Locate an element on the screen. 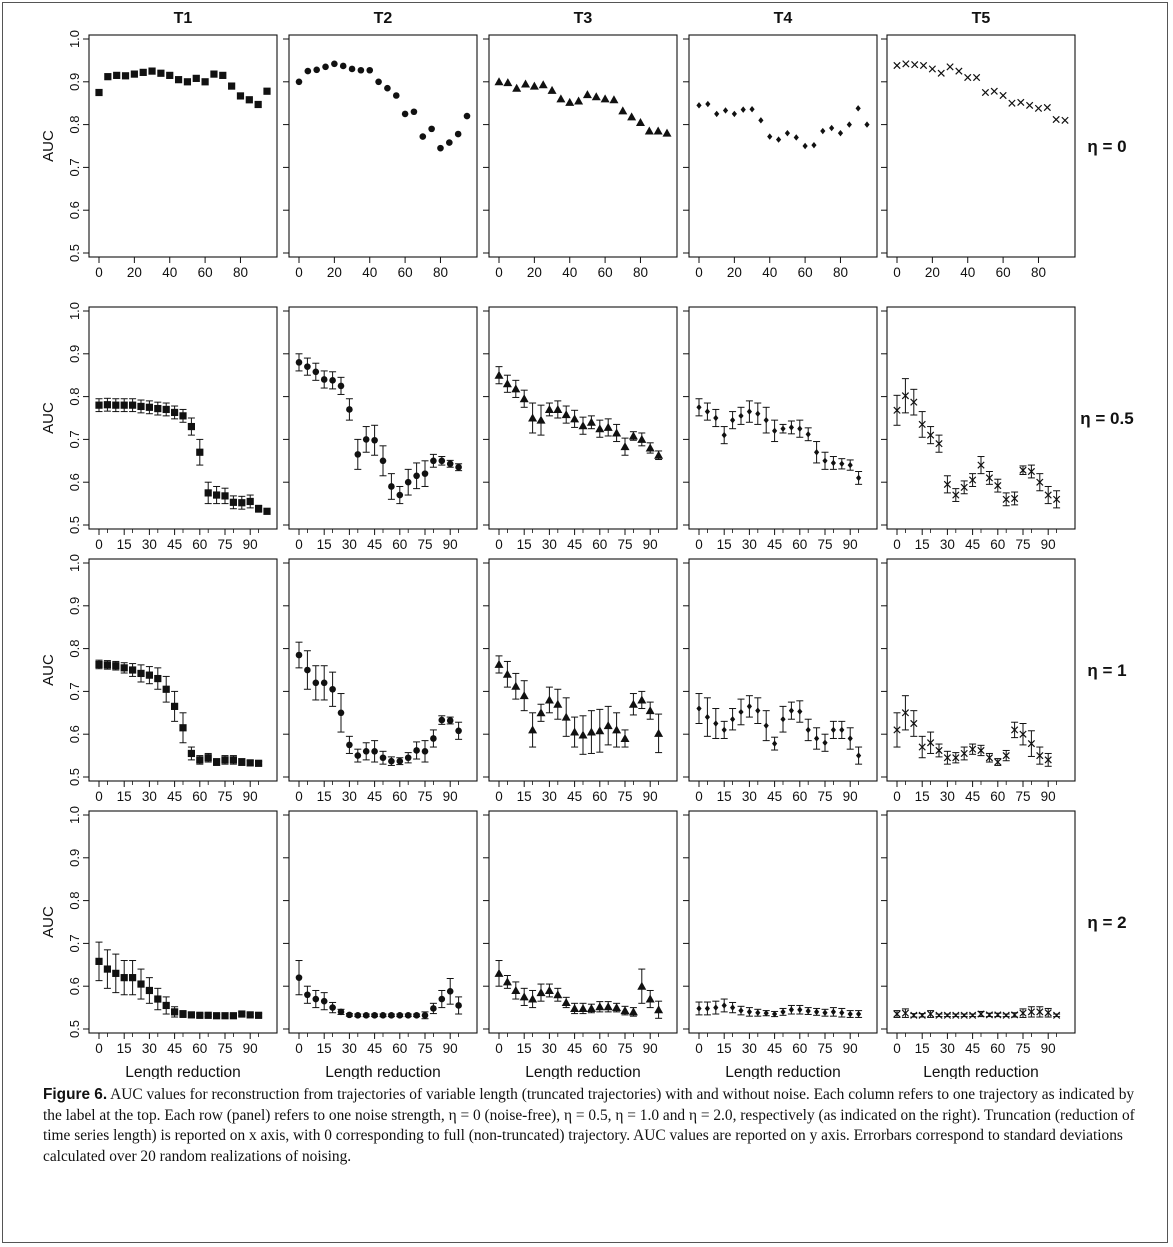  y-tick-label: 1.0 is located at coordinates (74, 815).